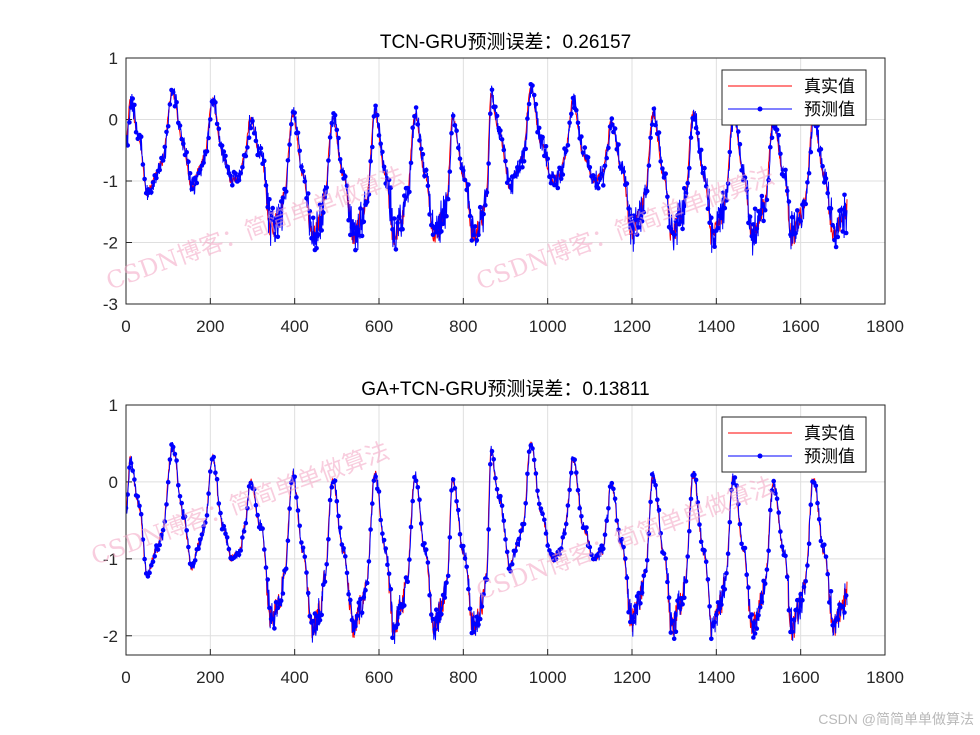  I want to click on x-tick-label: 800, so click(463, 326).